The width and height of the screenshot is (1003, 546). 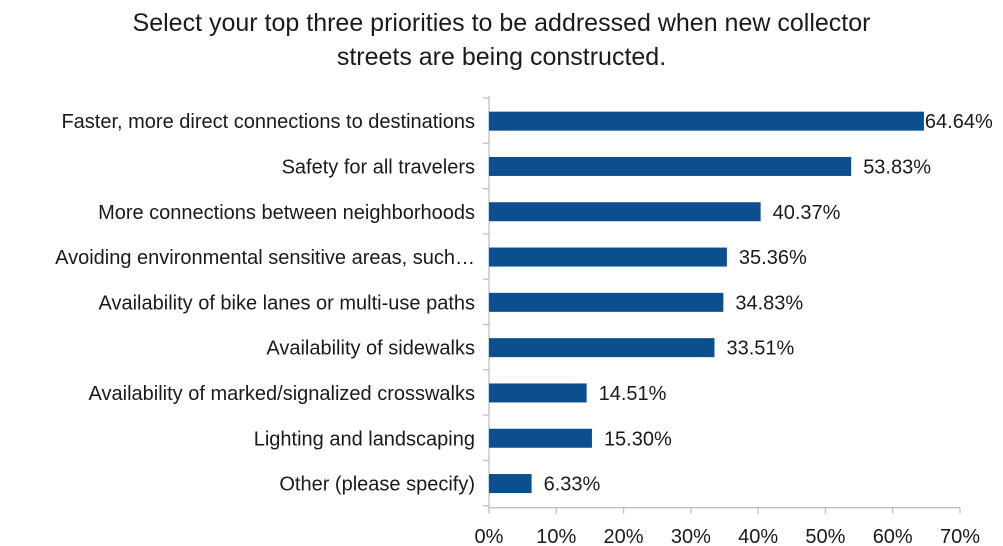 What do you see at coordinates (807, 213) in the screenshot?
I see `value-label: 40.37%` at bounding box center [807, 213].